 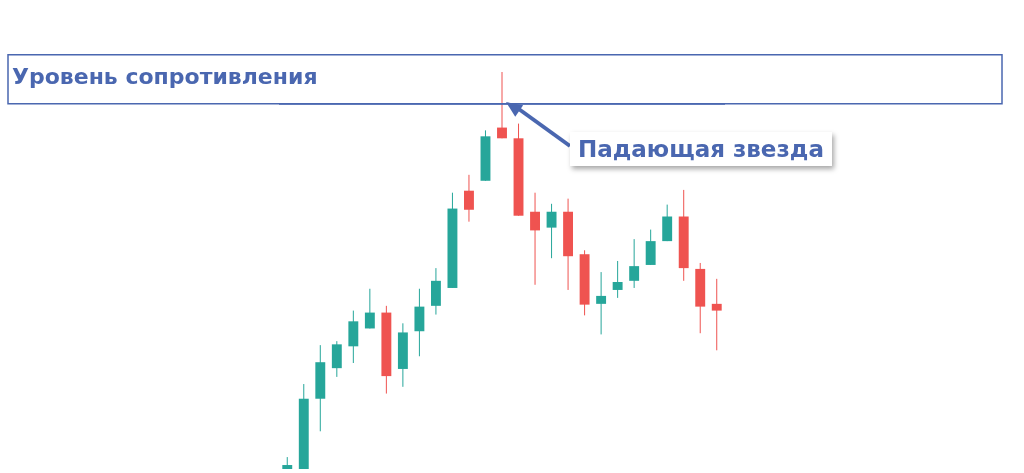 I want to click on annotation: Падающая звезда, so click(x=701, y=149).